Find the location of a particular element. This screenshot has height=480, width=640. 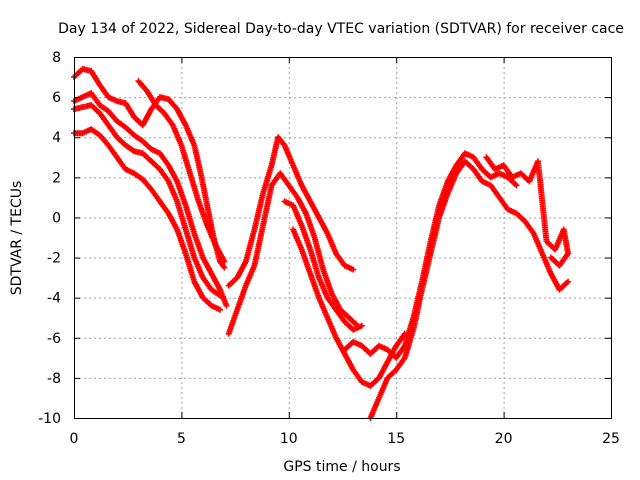

y-tick-label: 6 is located at coordinates (56, 98).